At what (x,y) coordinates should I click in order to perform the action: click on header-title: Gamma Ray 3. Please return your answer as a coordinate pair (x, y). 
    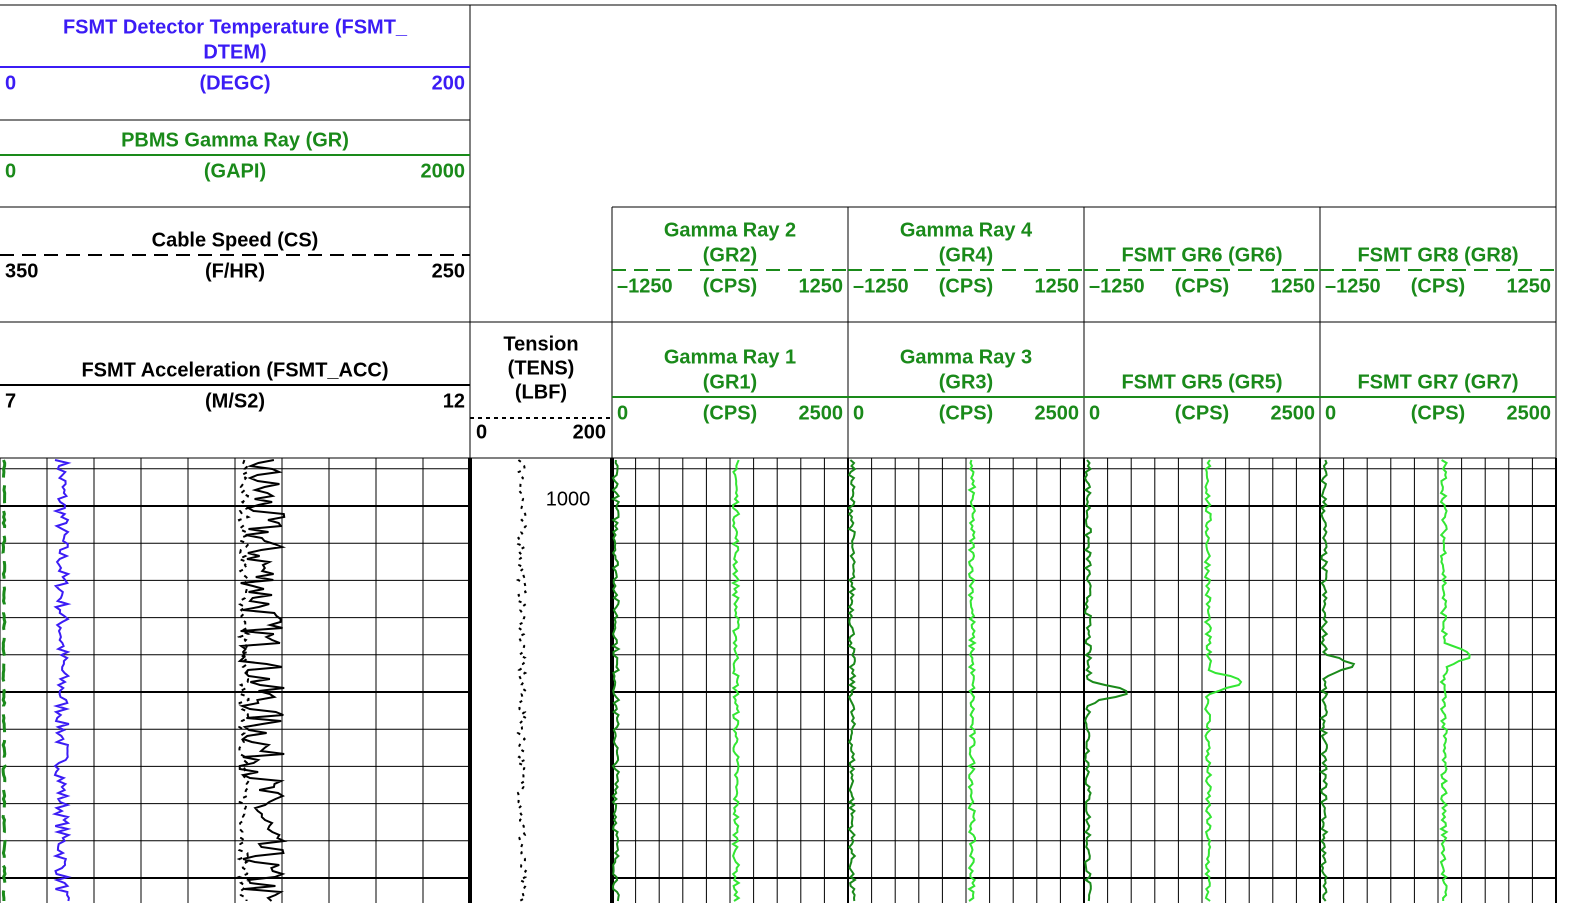
    Looking at the image, I should click on (966, 357).